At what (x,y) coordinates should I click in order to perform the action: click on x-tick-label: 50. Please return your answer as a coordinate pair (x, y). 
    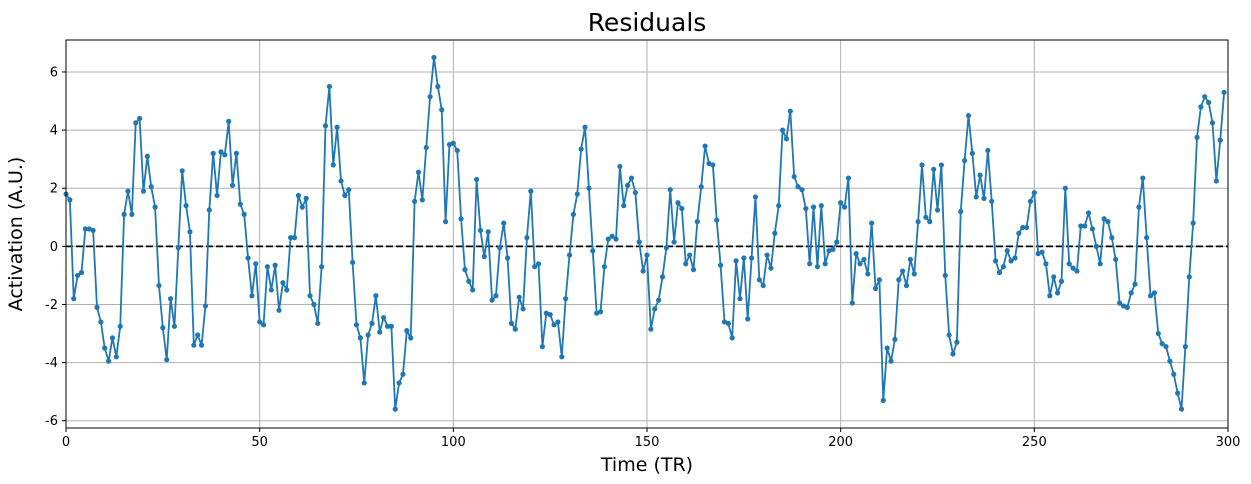
    Looking at the image, I should click on (259, 442).